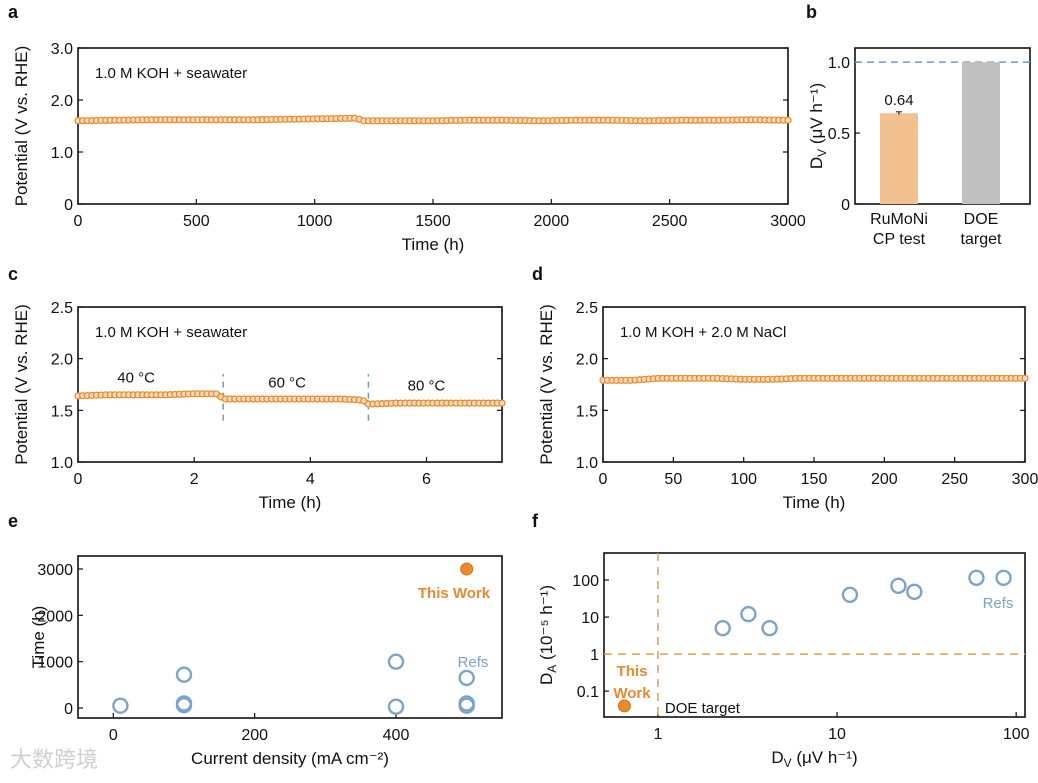 The height and width of the screenshot is (783, 1038). I want to click on electrolyte-label: 1.0 M KOH + 2.0 M NaCl, so click(703, 332).